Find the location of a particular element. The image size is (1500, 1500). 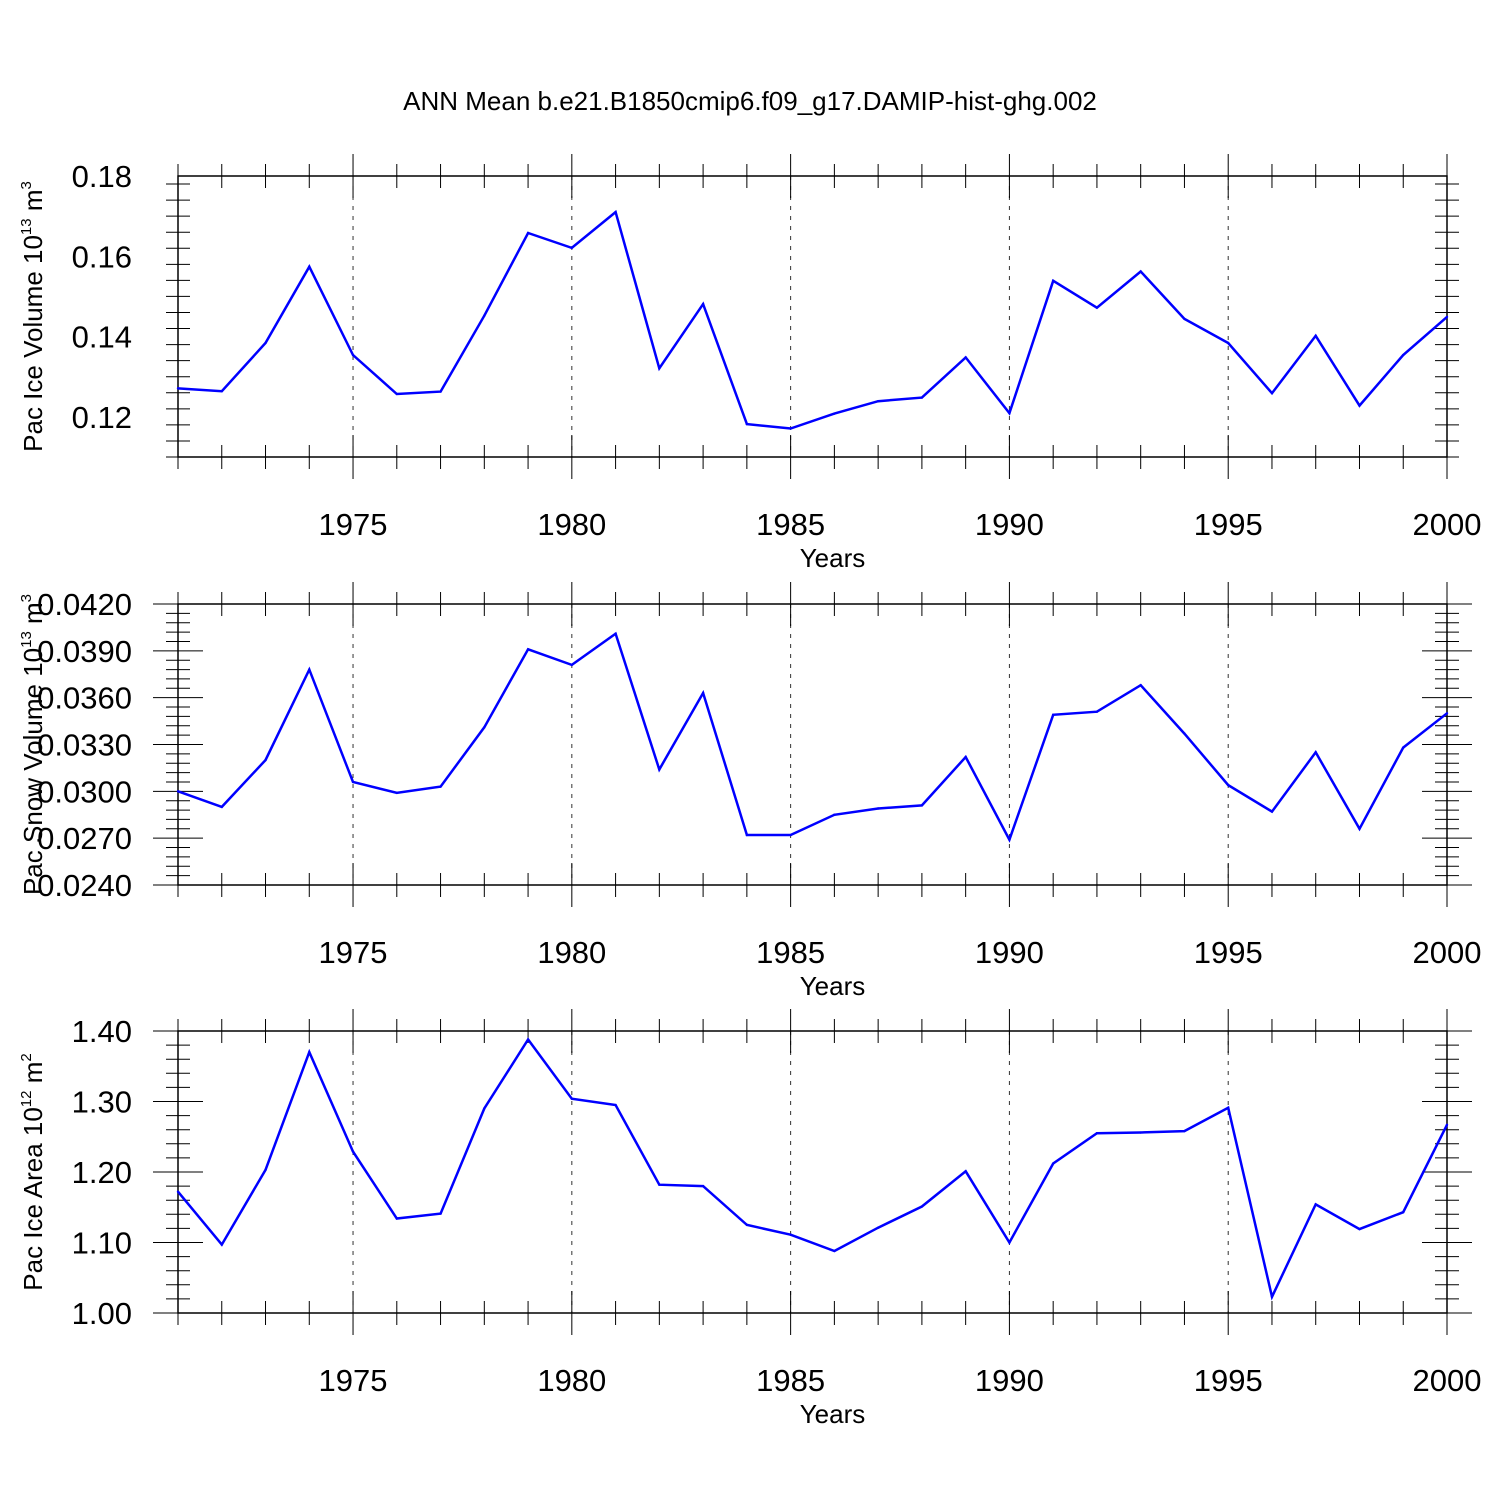

y-tick-label: 0.16 is located at coordinates (102, 256).